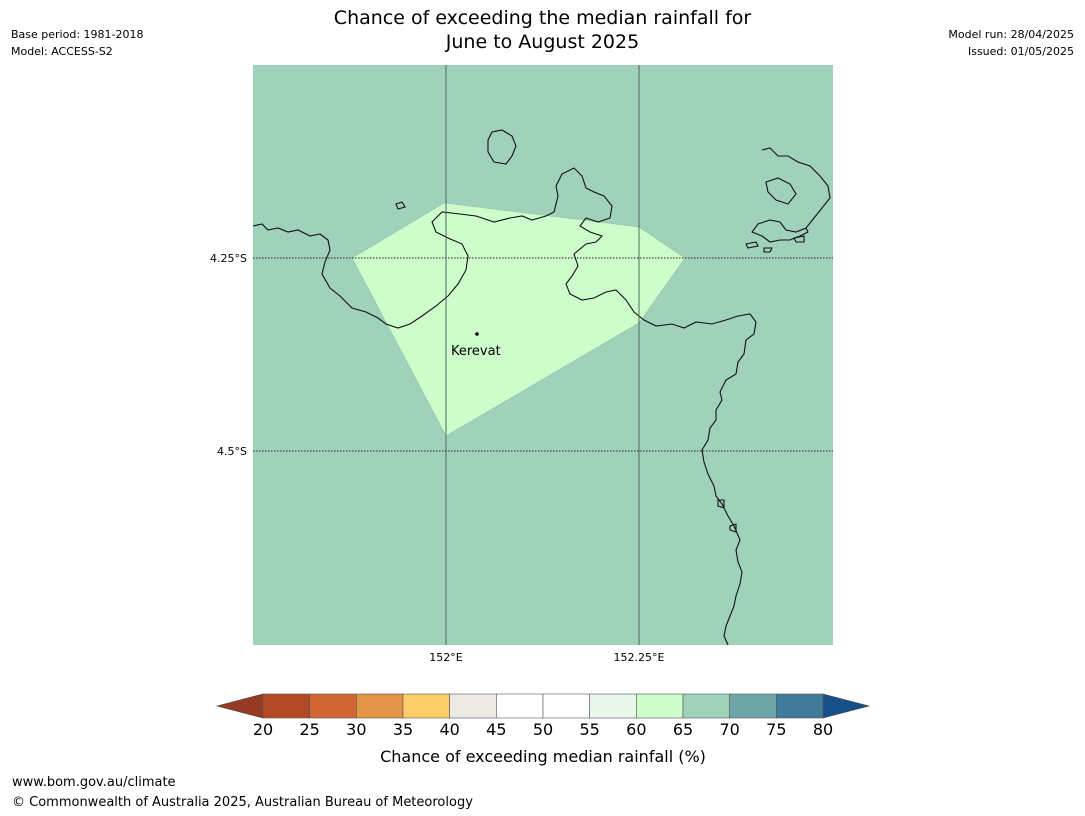 Image resolution: width=1085 pixels, height=816 pixels. I want to click on colorbar-tick-label: 45, so click(496, 729).